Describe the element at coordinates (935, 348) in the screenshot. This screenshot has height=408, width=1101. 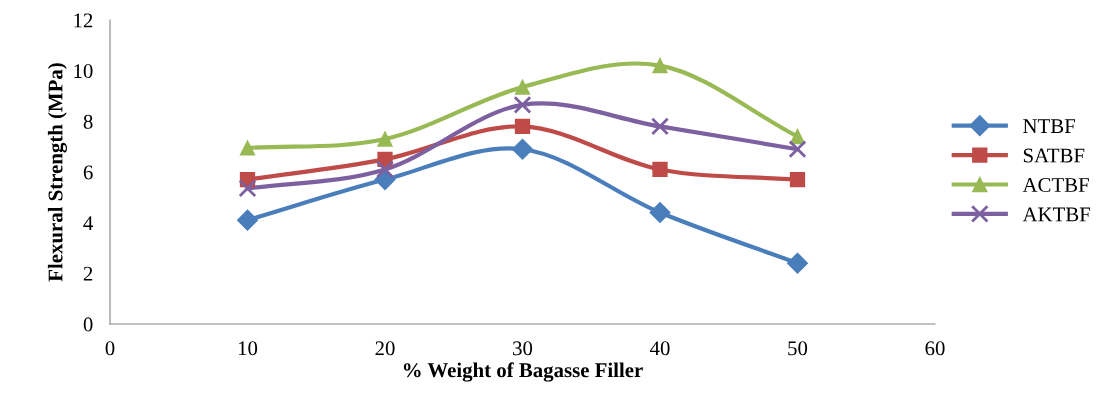
I see `x-tick-label: 60` at that location.